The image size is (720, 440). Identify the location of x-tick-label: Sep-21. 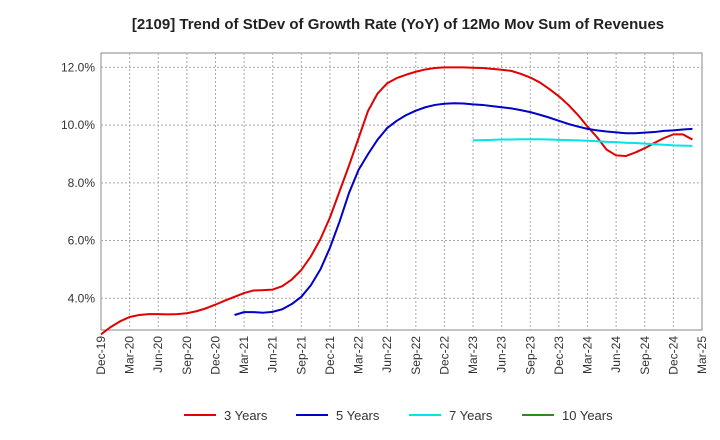
(301, 355).